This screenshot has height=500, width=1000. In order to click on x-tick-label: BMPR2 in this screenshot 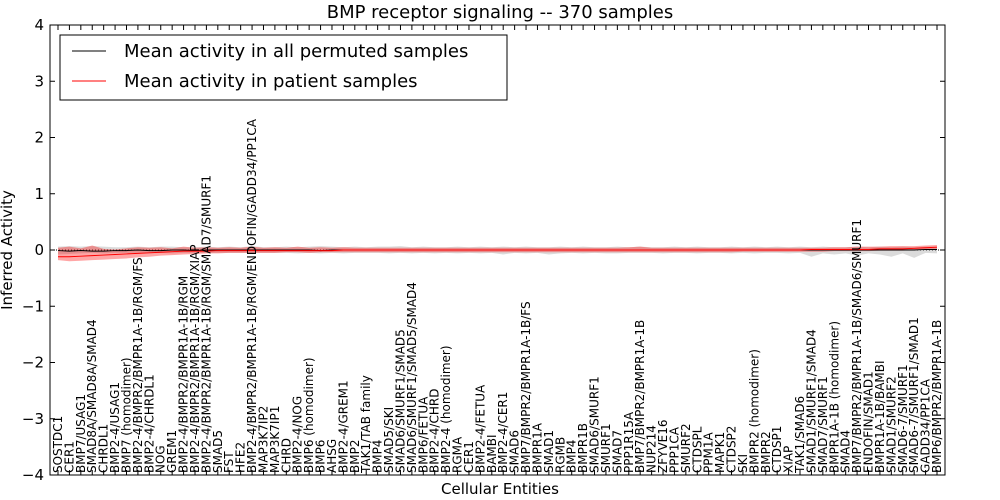, I will do `click(766, 452)`.